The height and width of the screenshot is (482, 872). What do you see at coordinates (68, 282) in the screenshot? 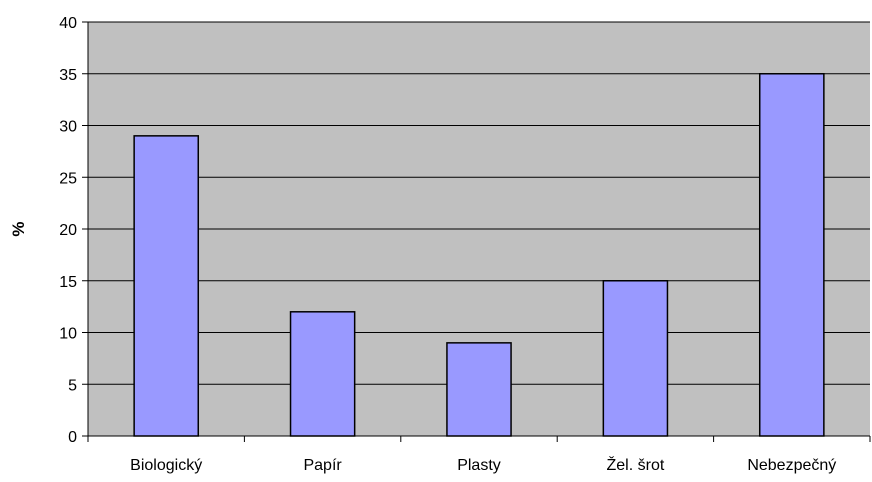
I see `y-tick-label: 15` at bounding box center [68, 282].